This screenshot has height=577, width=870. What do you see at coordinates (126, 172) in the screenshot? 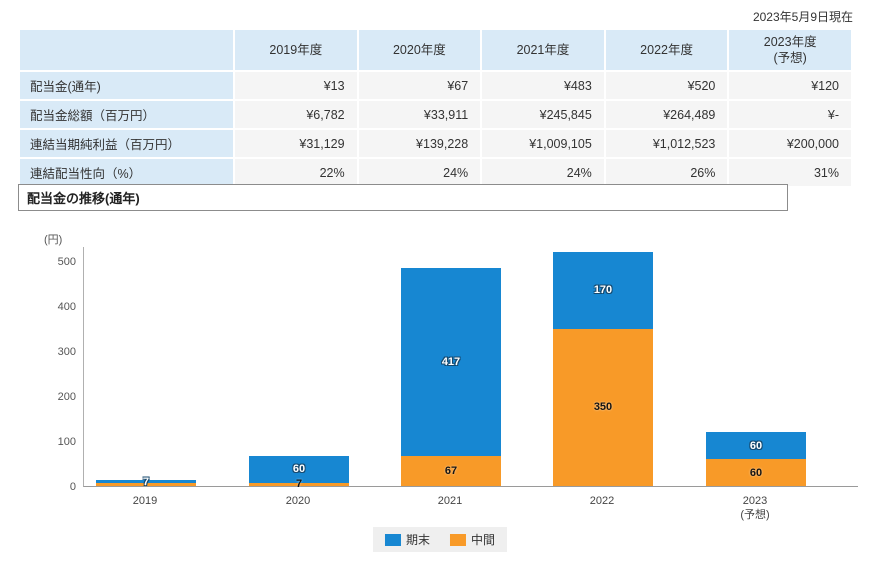
I see `row-label: 連結配当性向（%）` at bounding box center [126, 172].